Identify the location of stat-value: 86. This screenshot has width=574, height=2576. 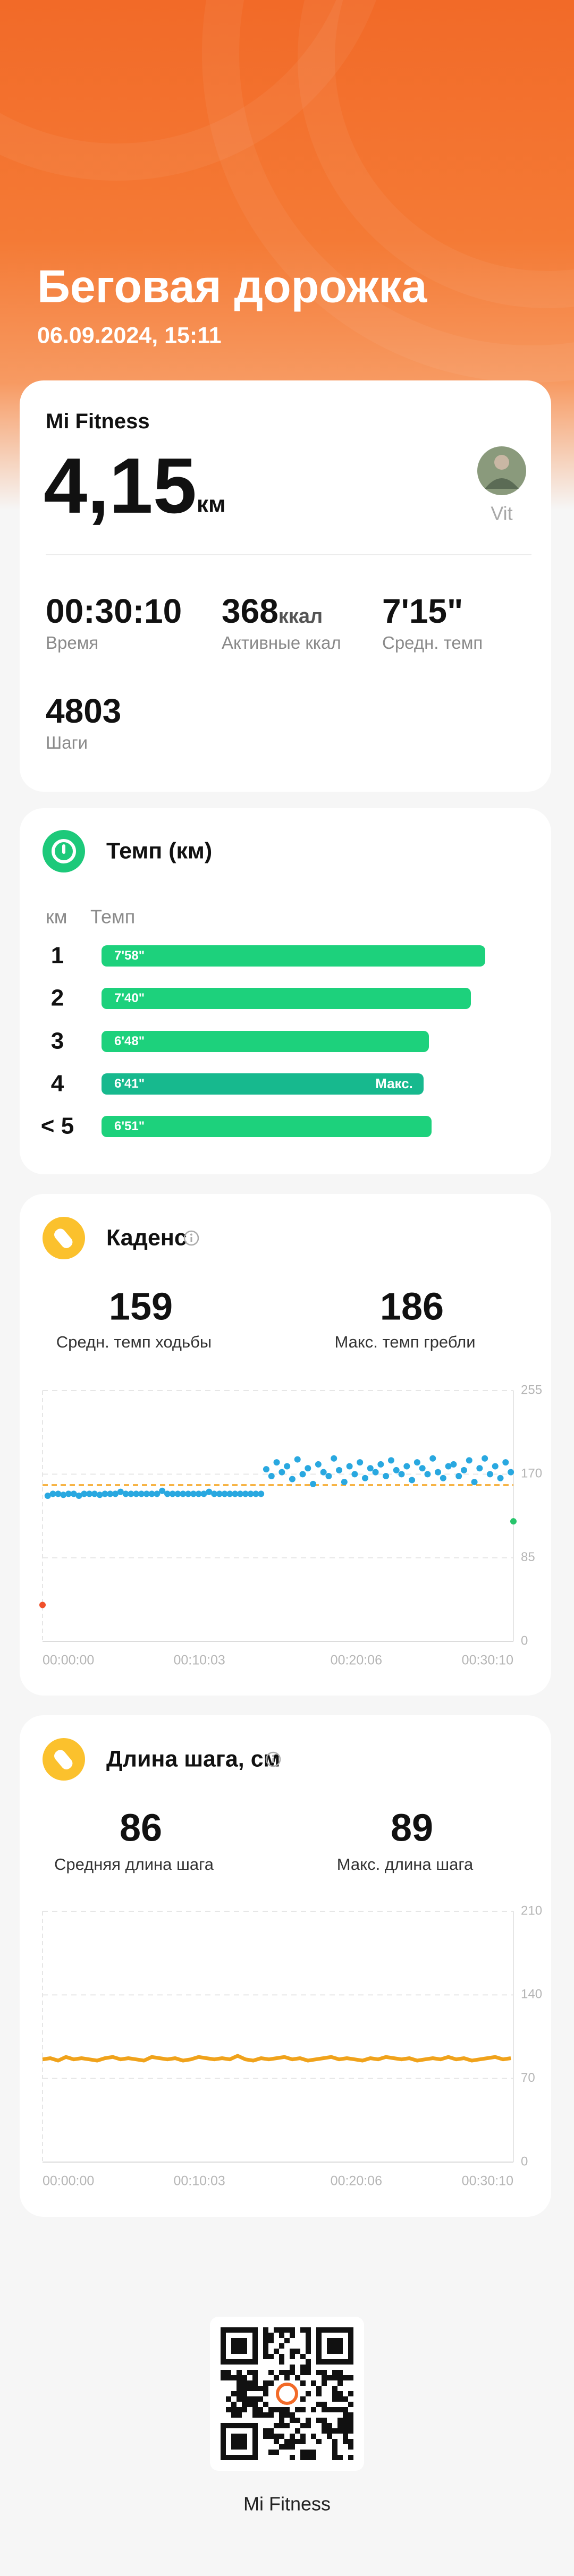
(141, 1828).